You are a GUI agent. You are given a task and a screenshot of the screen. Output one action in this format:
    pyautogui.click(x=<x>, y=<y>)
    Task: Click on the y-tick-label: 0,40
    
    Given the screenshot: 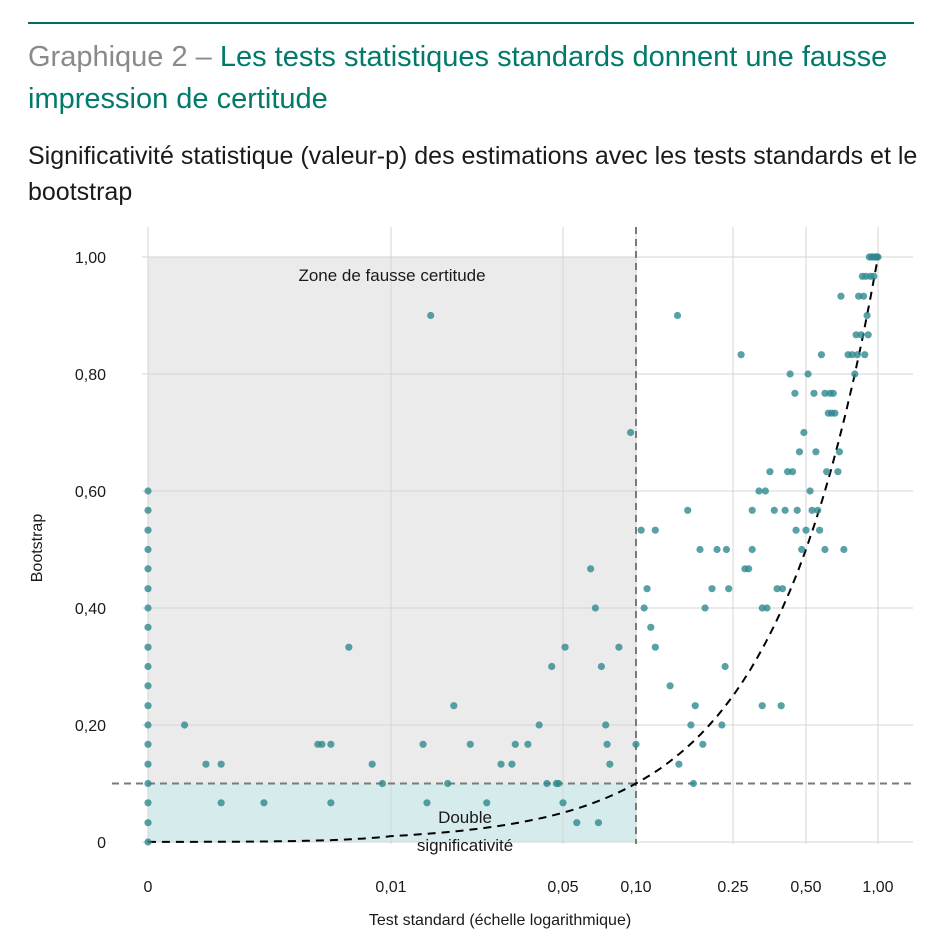 What is the action you would take?
    pyautogui.click(x=90, y=609)
    